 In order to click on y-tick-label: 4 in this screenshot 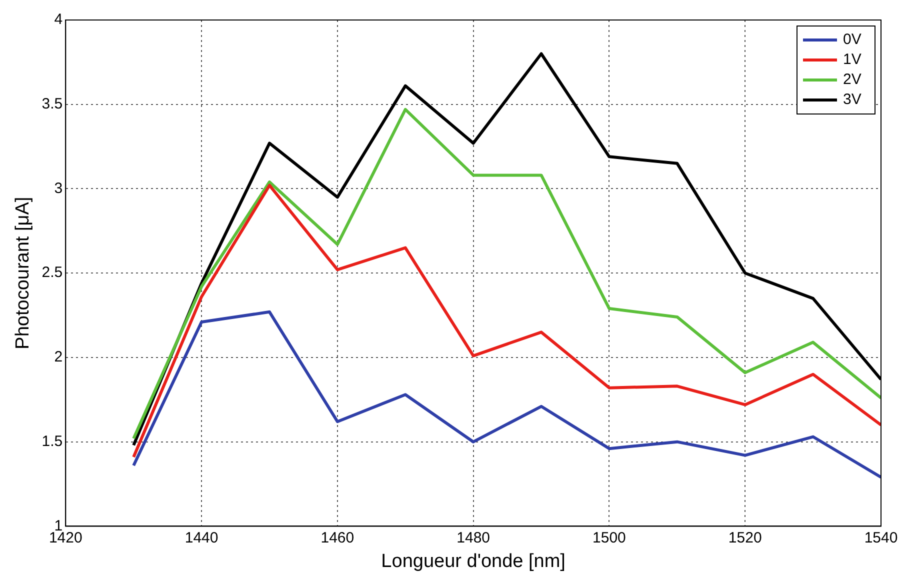, I will do `click(58, 19)`.